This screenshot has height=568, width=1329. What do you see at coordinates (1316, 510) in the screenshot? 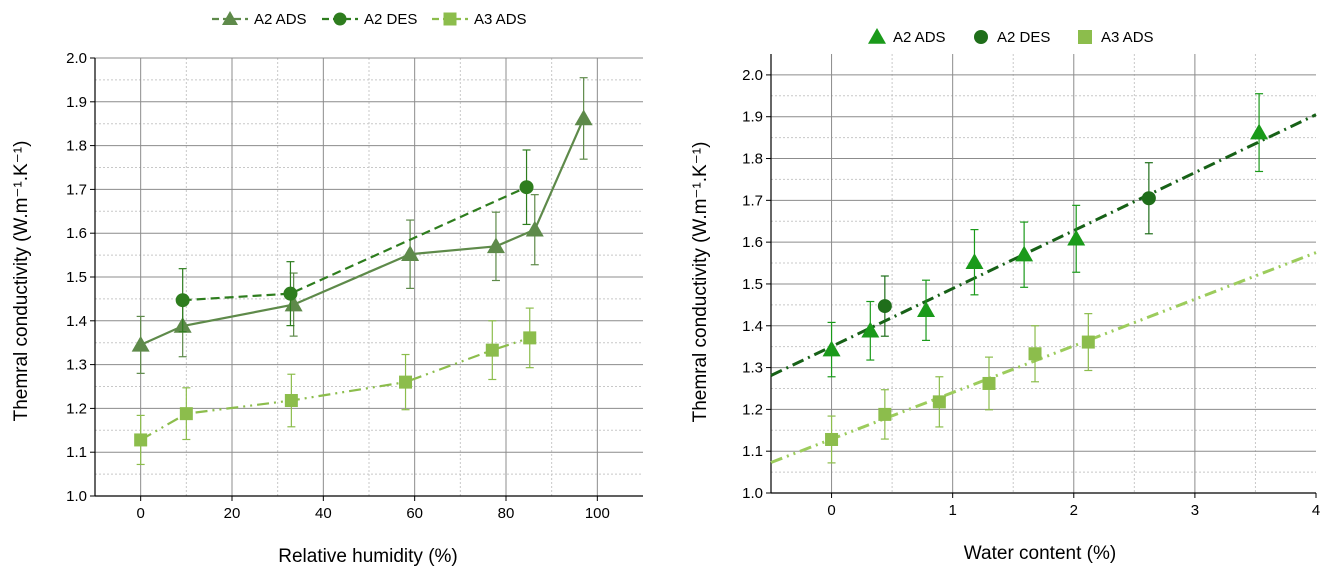
I see `x-tick-label: 4` at bounding box center [1316, 510].